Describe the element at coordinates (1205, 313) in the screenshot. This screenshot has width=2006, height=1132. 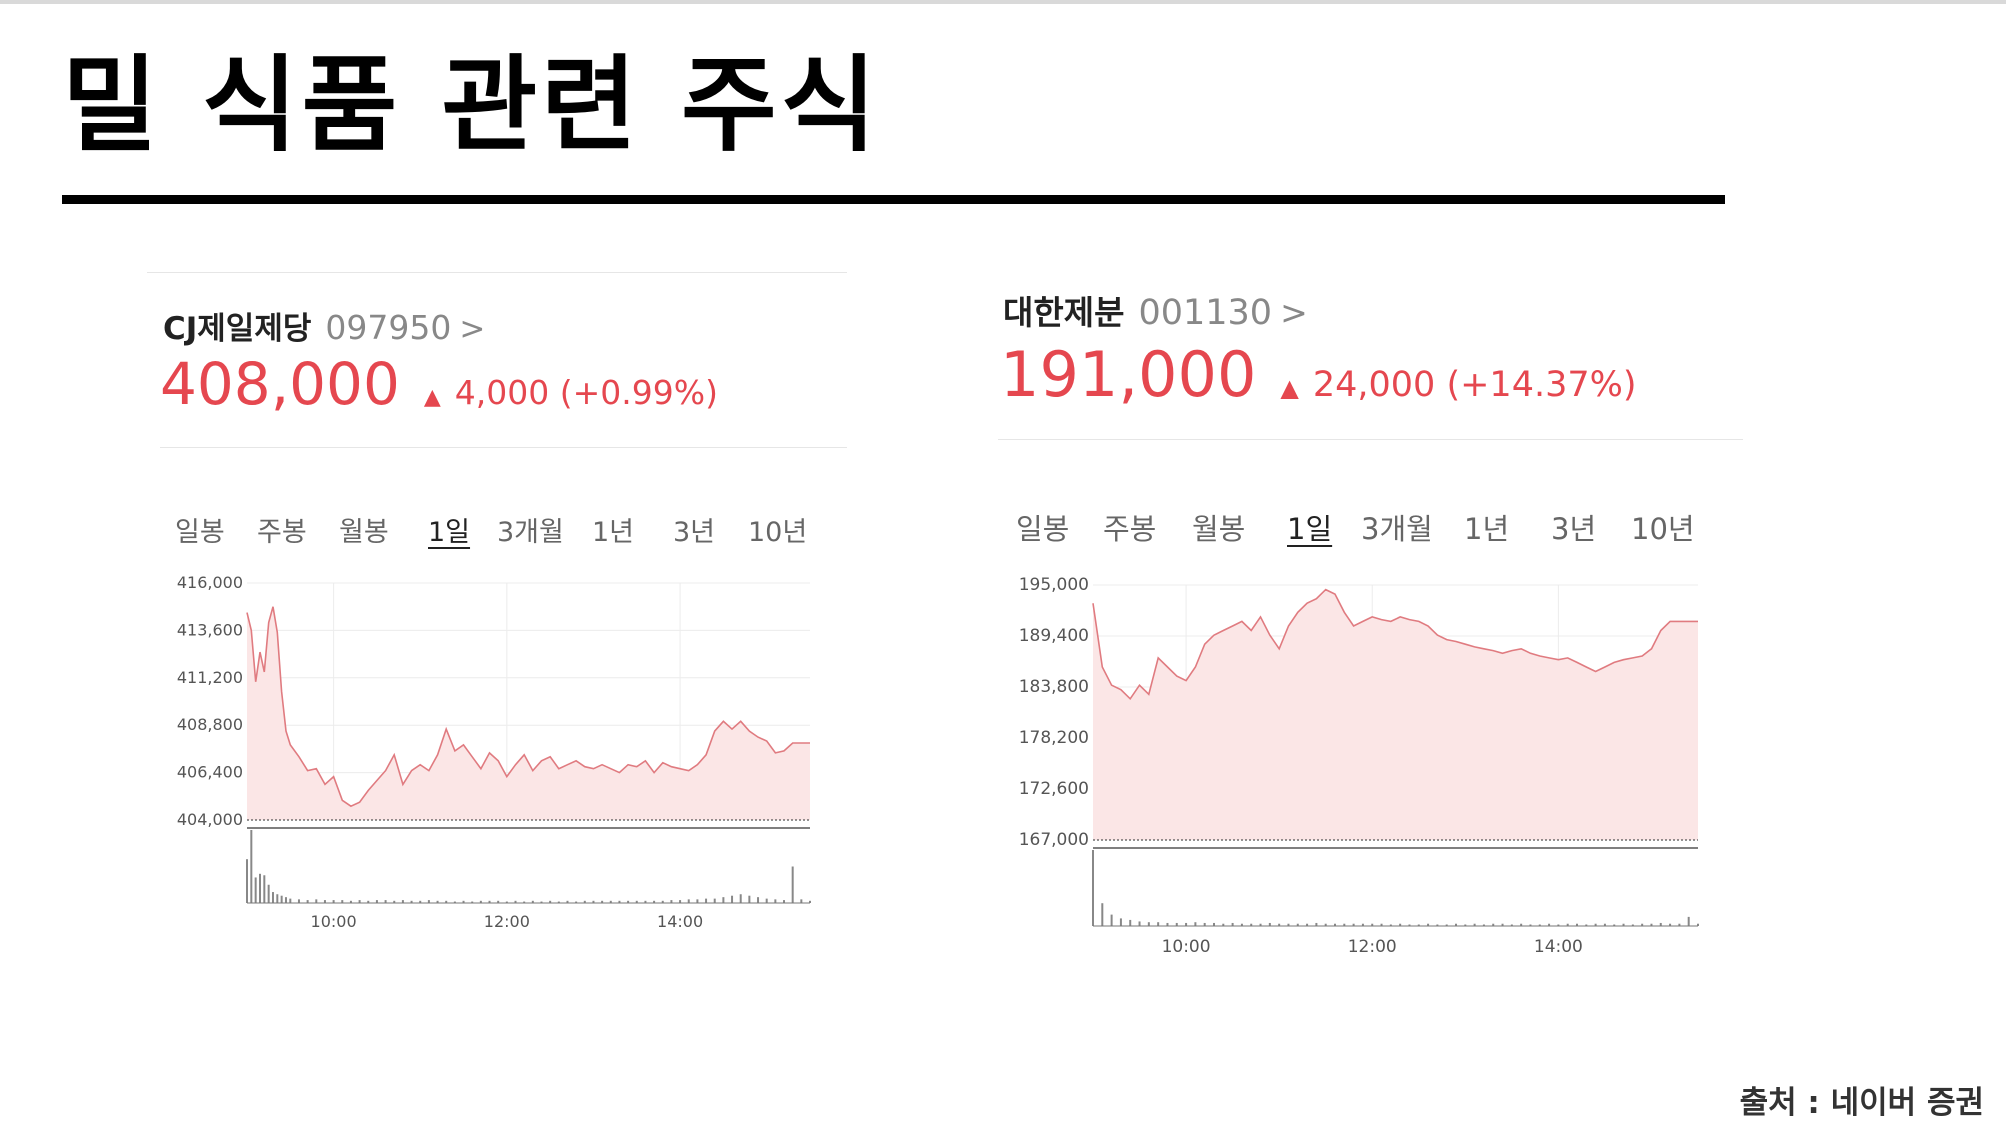
I see `stock-code: 001130` at that location.